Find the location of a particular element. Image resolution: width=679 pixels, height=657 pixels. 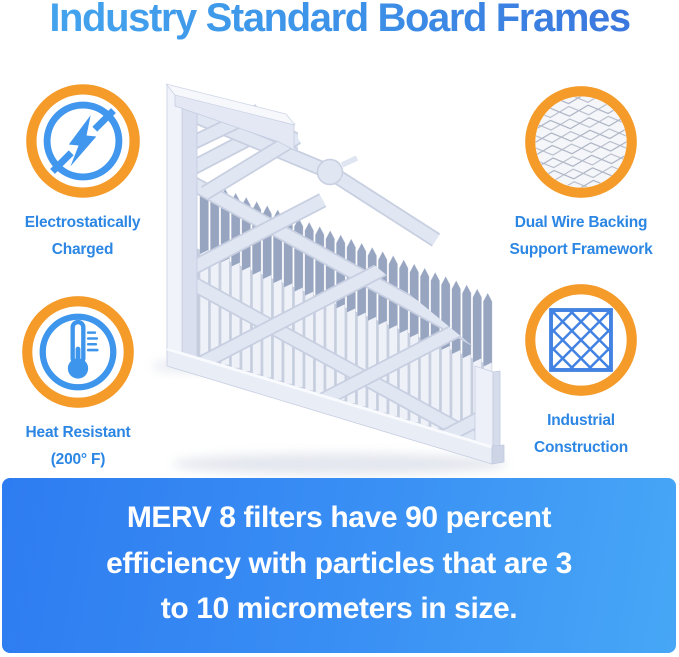

feature-industrial-construction: Industrial Construction is located at coordinates (581, 371).